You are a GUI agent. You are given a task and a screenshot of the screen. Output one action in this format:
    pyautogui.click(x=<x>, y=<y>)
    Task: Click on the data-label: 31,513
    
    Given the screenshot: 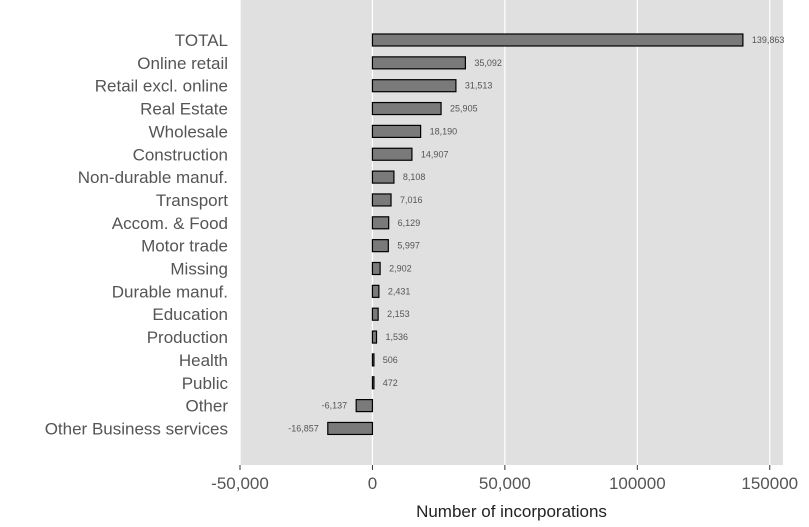 What is the action you would take?
    pyautogui.click(x=479, y=86)
    